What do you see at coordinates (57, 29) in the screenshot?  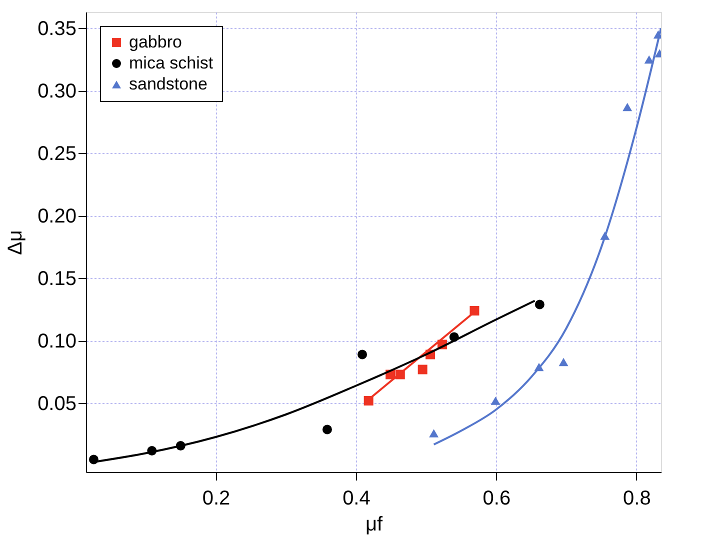 I see `y-tick-label: 0.35` at bounding box center [57, 29].